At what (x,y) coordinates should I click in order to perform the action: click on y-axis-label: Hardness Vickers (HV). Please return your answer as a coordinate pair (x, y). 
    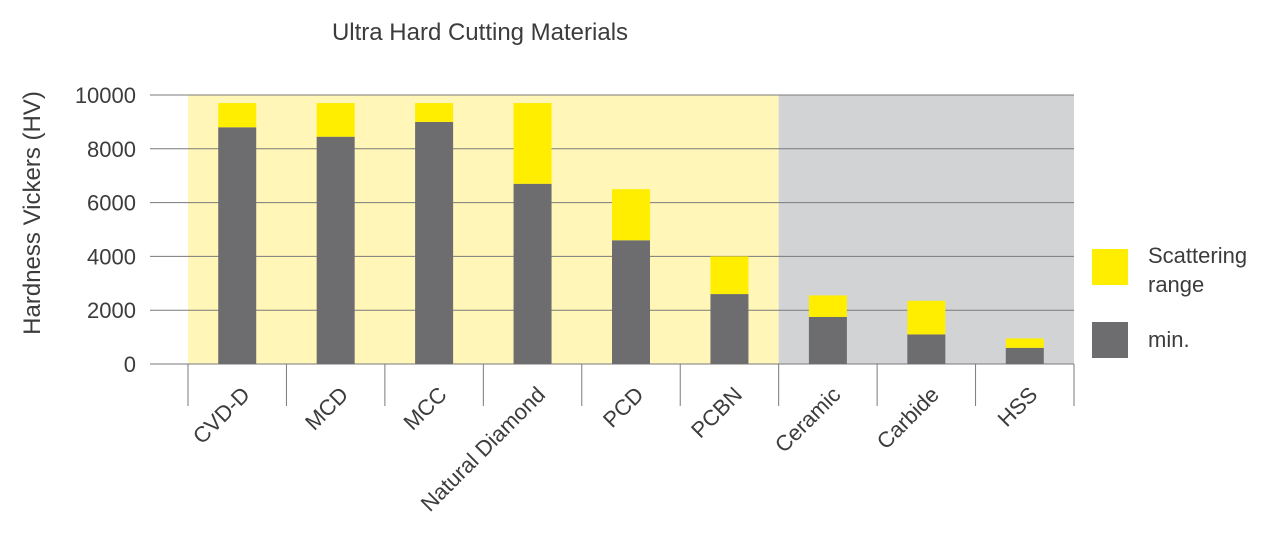
    Looking at the image, I should click on (32, 213).